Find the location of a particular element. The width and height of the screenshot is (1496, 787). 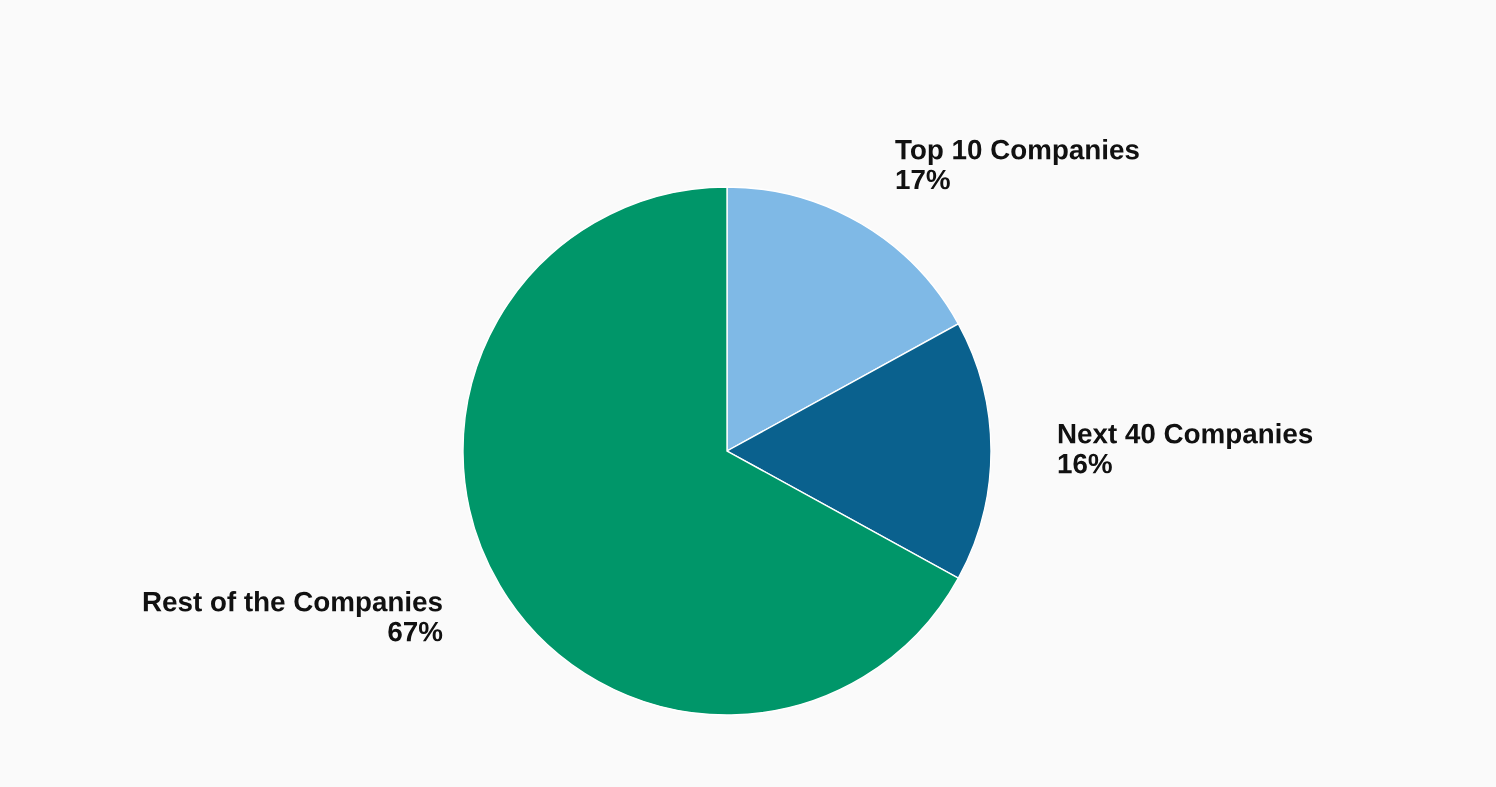

data-label: 67% is located at coordinates (415, 631).